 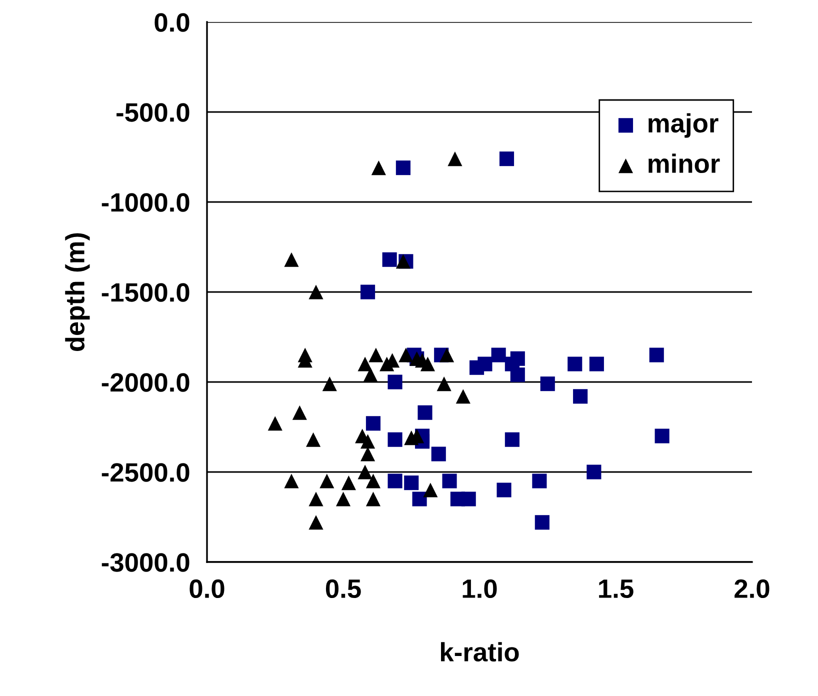 I want to click on y-tick-label: -1000.0, so click(x=146, y=202).